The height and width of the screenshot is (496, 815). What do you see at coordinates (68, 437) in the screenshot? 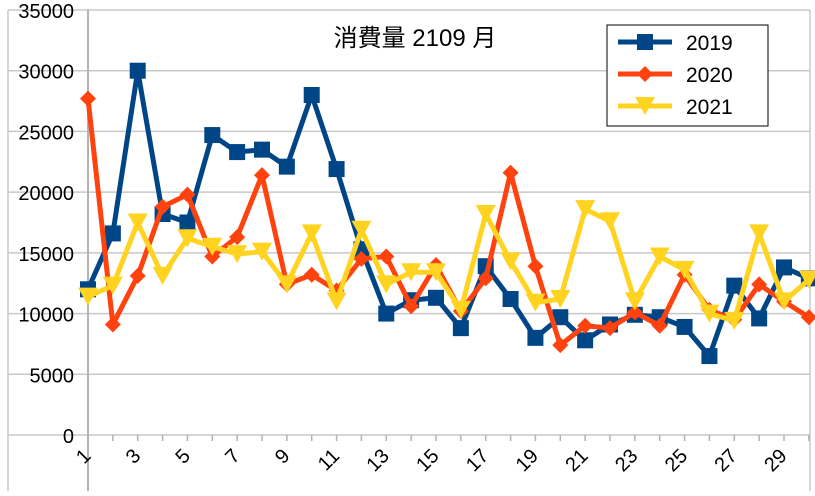
I see `y-tick-label: 0` at bounding box center [68, 437].